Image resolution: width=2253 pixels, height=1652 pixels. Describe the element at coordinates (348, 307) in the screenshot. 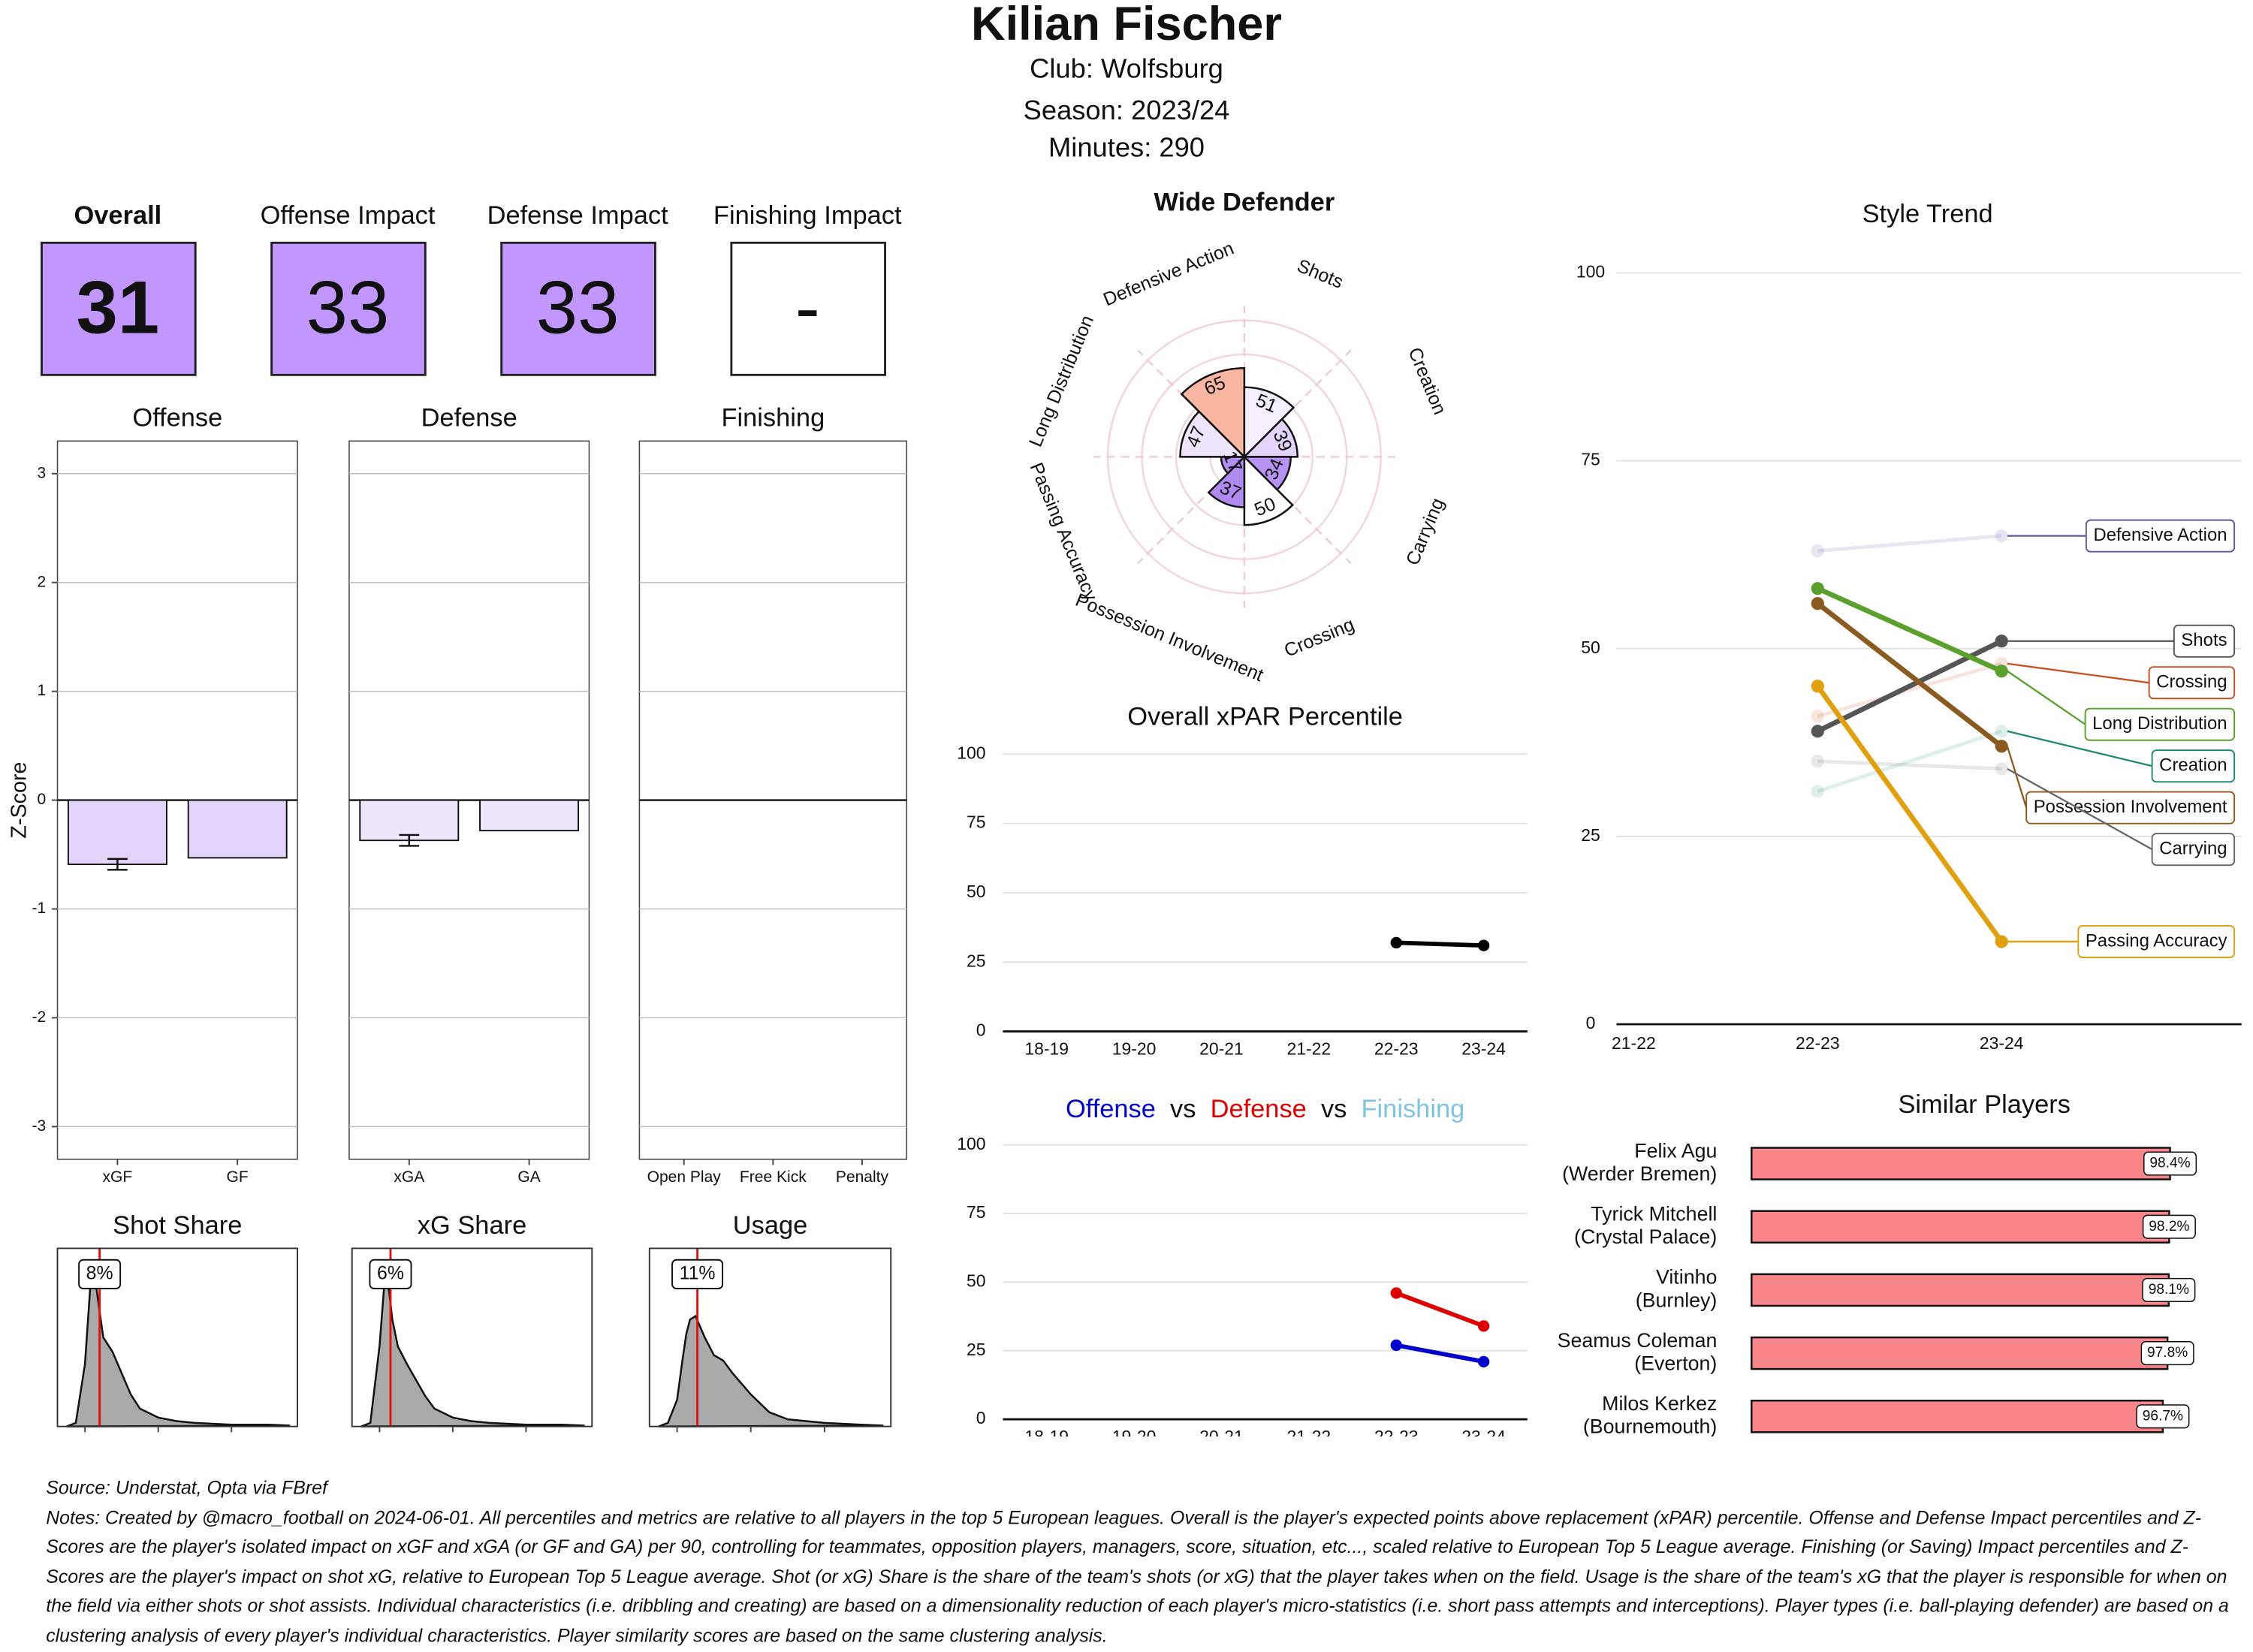

I see `card-value: 33` at that location.